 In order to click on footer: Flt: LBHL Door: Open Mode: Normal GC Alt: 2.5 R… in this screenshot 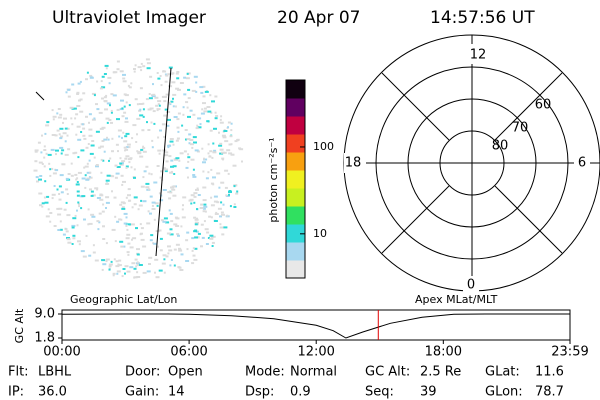, I will do `click(286, 382)`.